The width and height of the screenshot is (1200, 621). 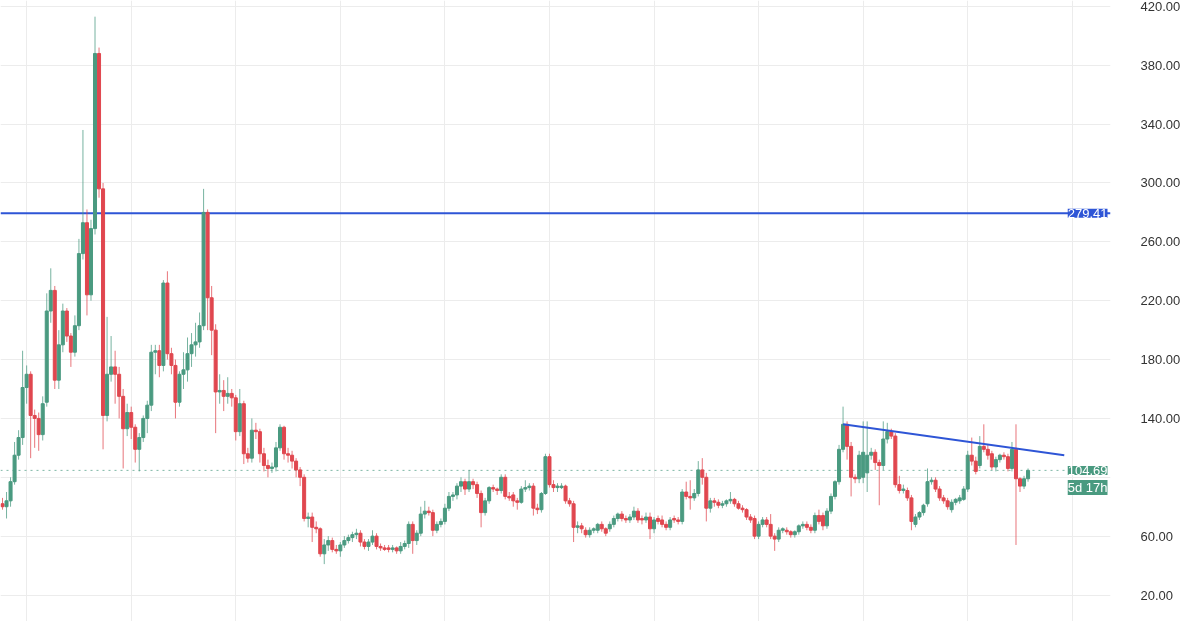 What do you see at coordinates (1160, 360) in the screenshot?
I see `y-tick-label: 180.00` at bounding box center [1160, 360].